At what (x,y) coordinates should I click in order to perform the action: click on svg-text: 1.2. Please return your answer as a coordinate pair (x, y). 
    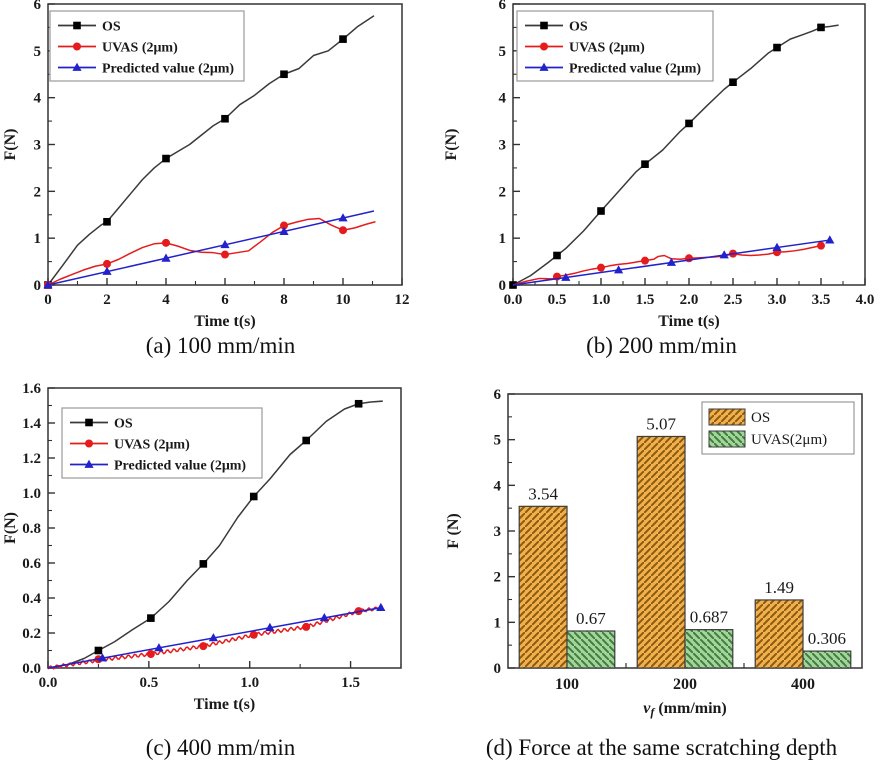
    Looking at the image, I should click on (31, 459).